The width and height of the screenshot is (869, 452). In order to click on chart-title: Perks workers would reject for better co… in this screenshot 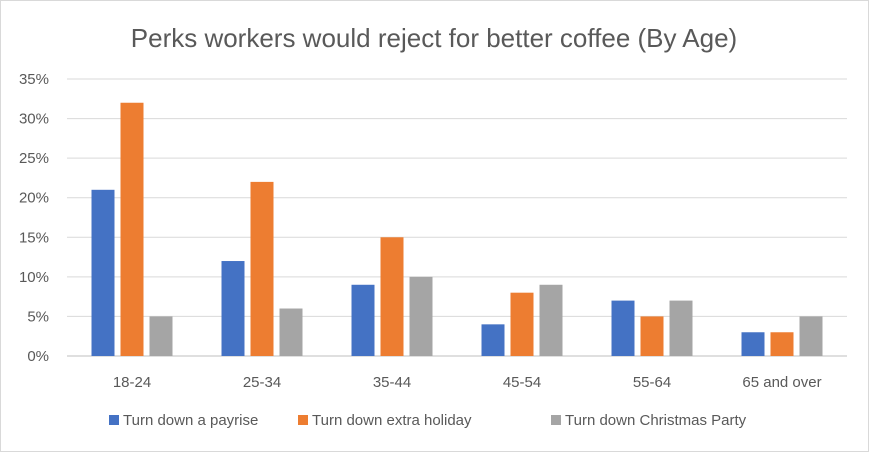, I will do `click(434, 38)`.